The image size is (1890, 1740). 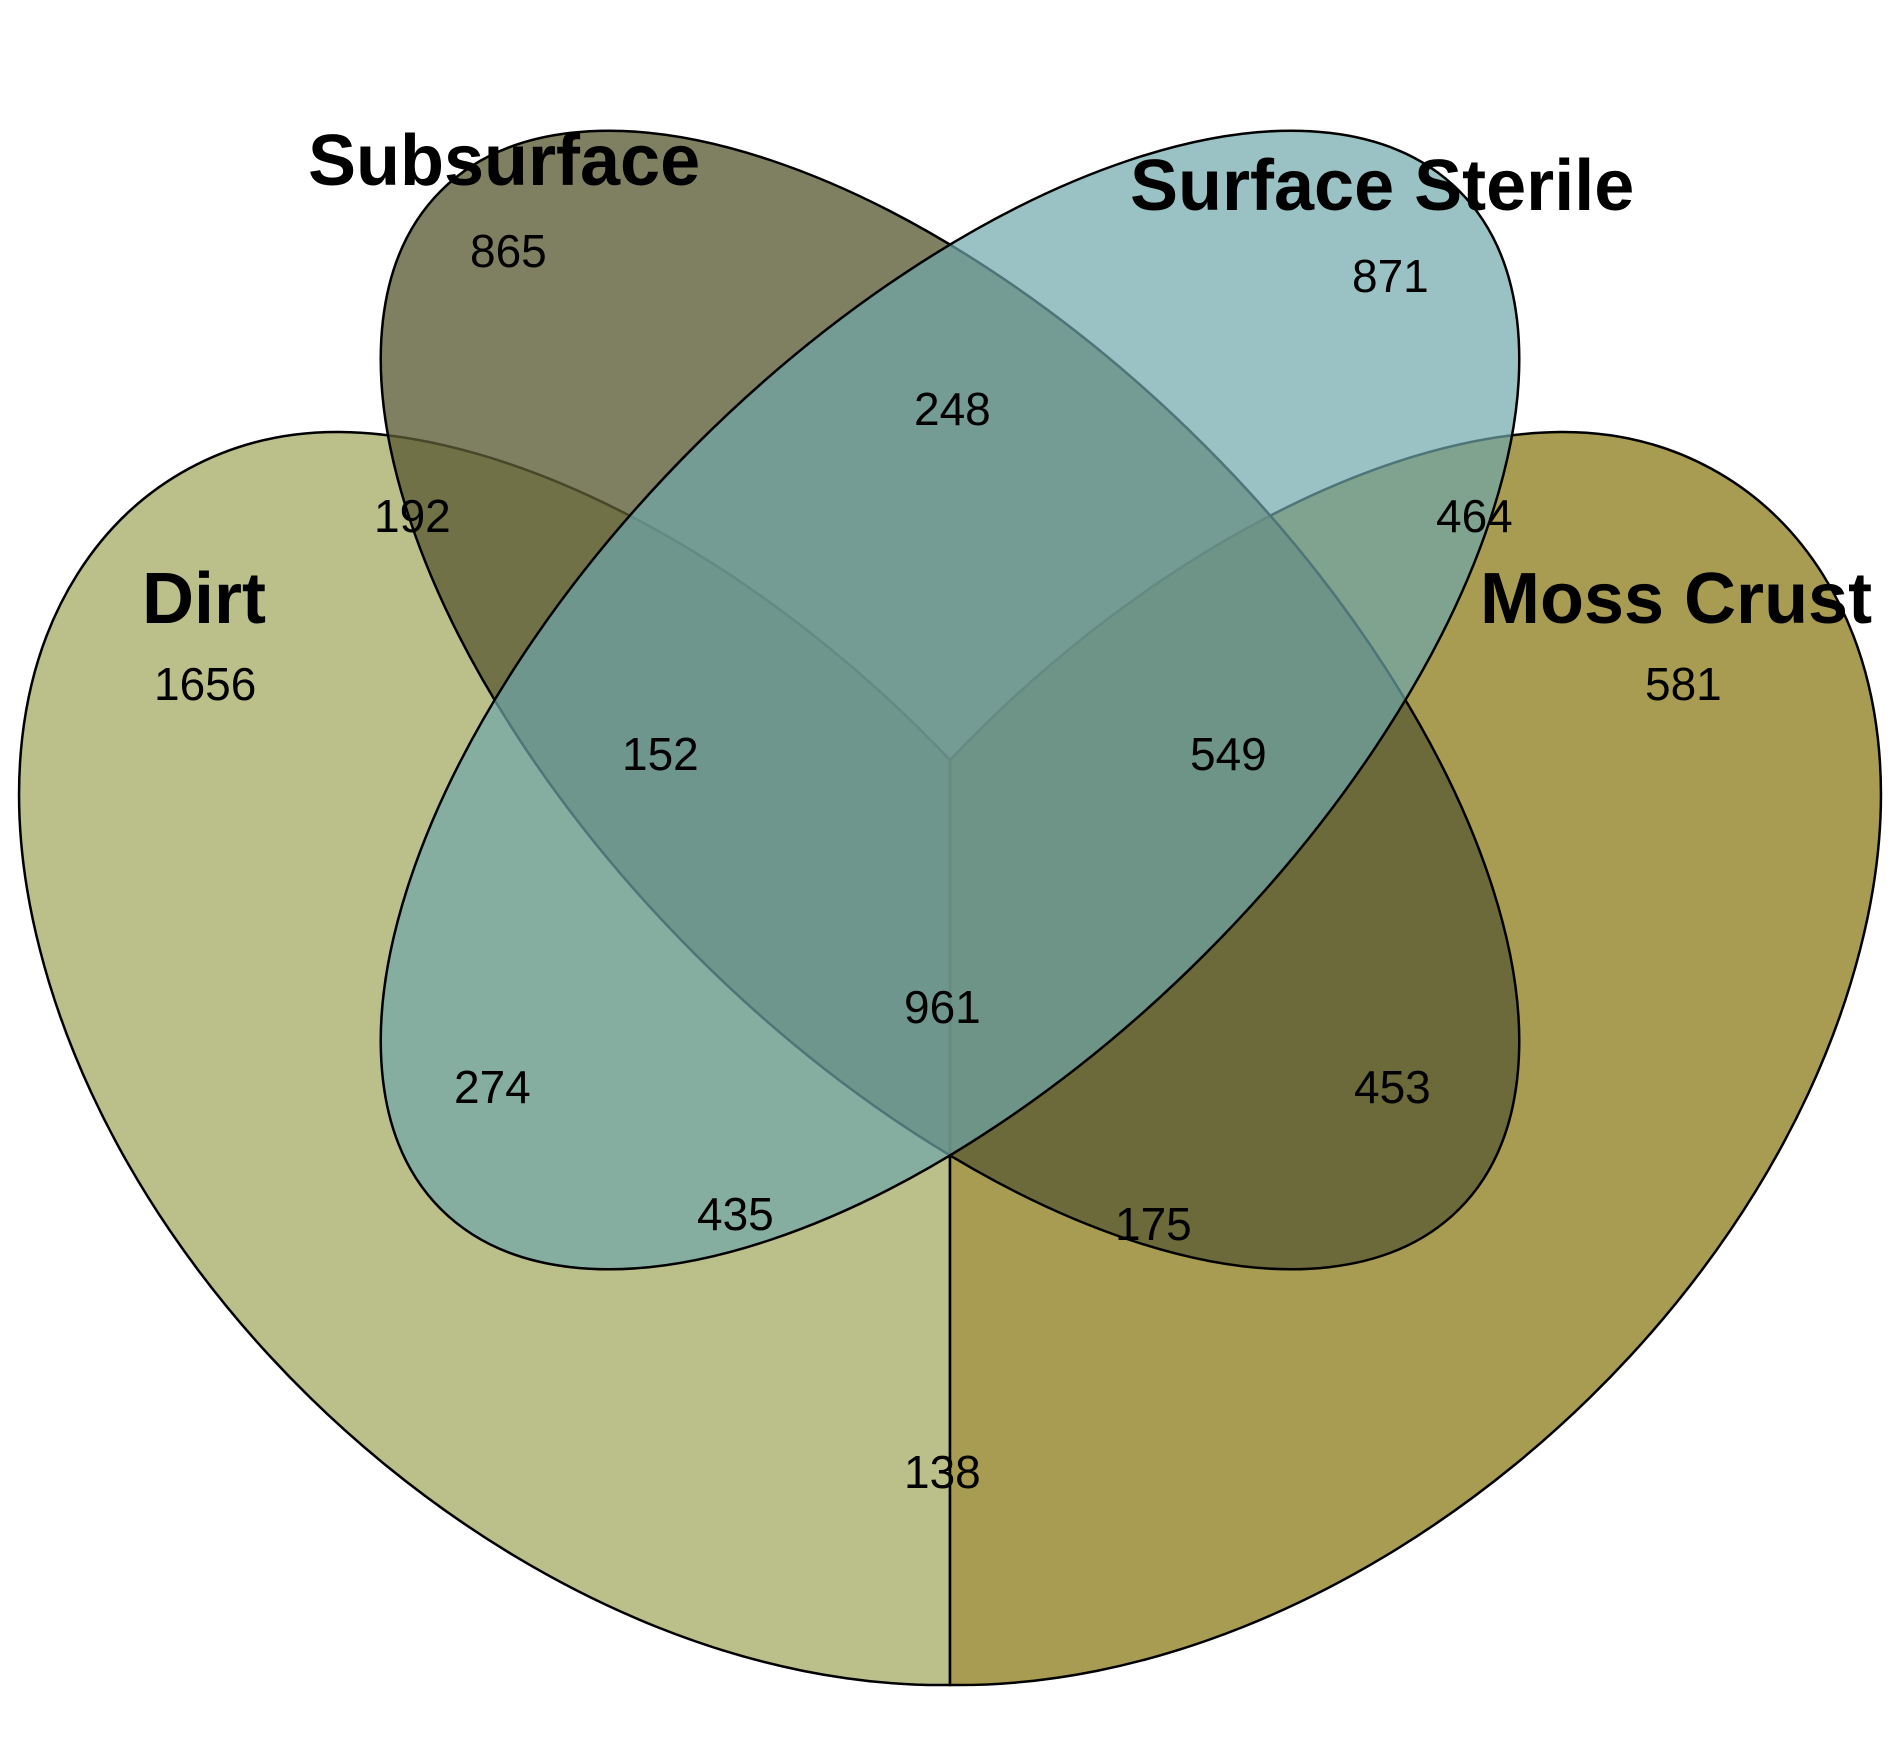 I want to click on count-dirt-subsurface-surface-sterile: 152, so click(x=660, y=754).